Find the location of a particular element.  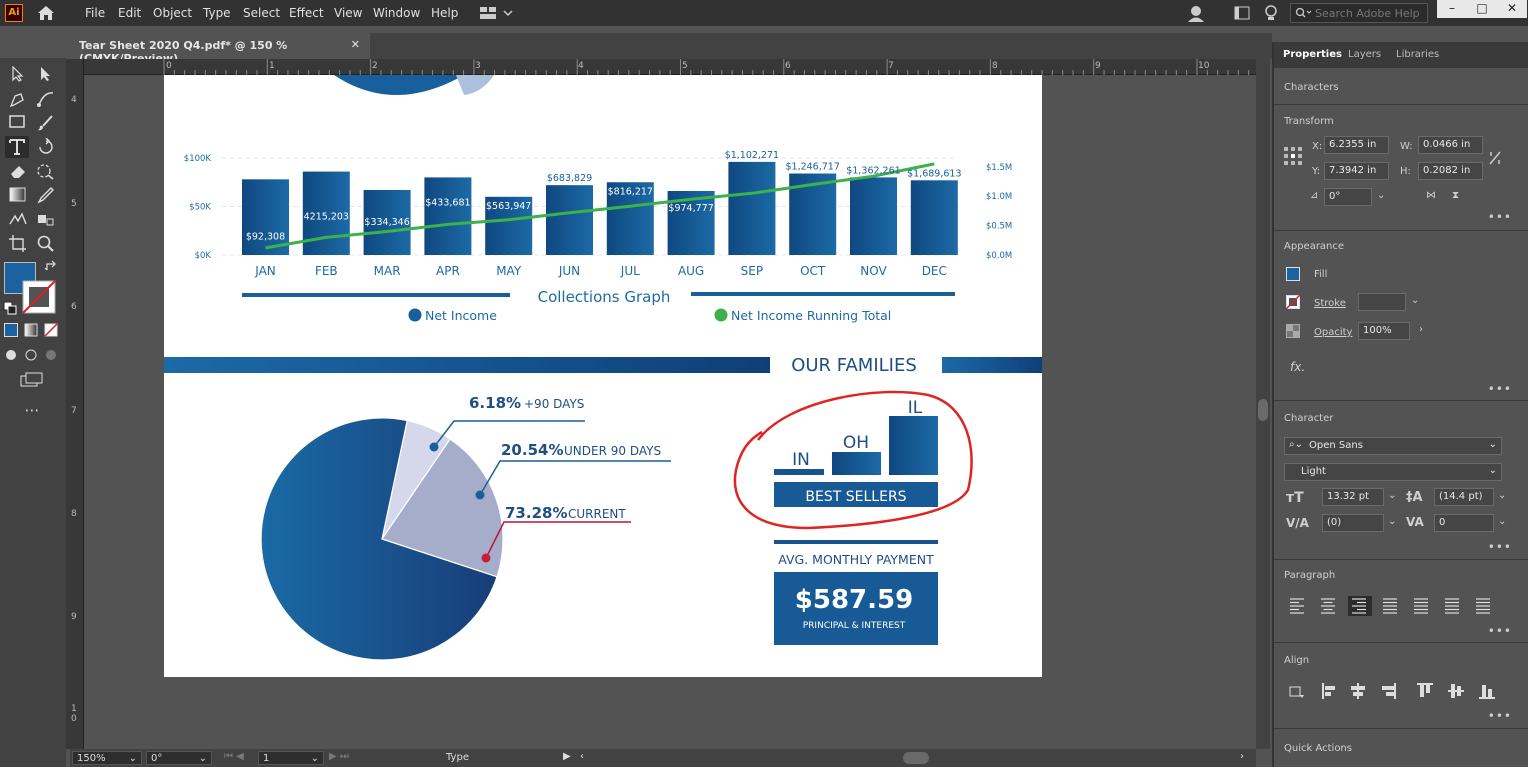

align-buttons is located at coordinates (1391, 691).